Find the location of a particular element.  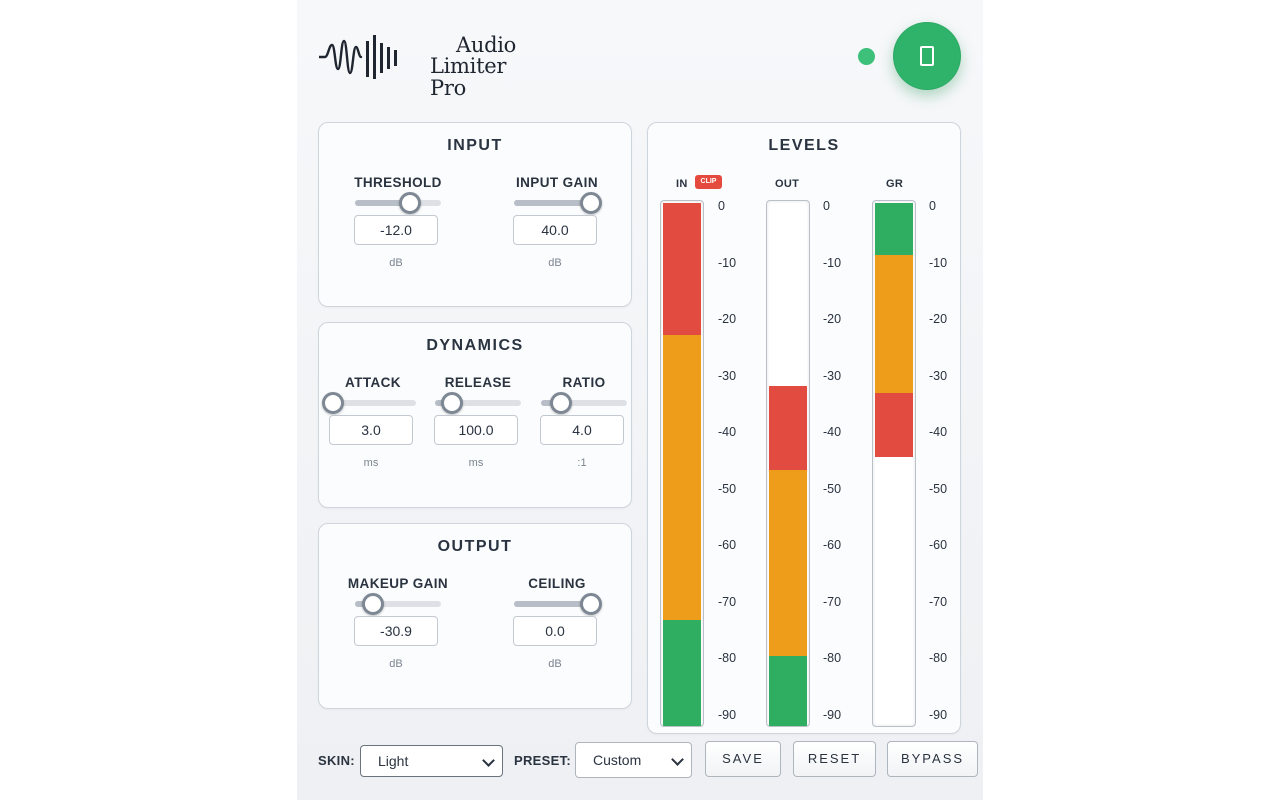

logo-text-line1: Audio is located at coordinates (486, 45).